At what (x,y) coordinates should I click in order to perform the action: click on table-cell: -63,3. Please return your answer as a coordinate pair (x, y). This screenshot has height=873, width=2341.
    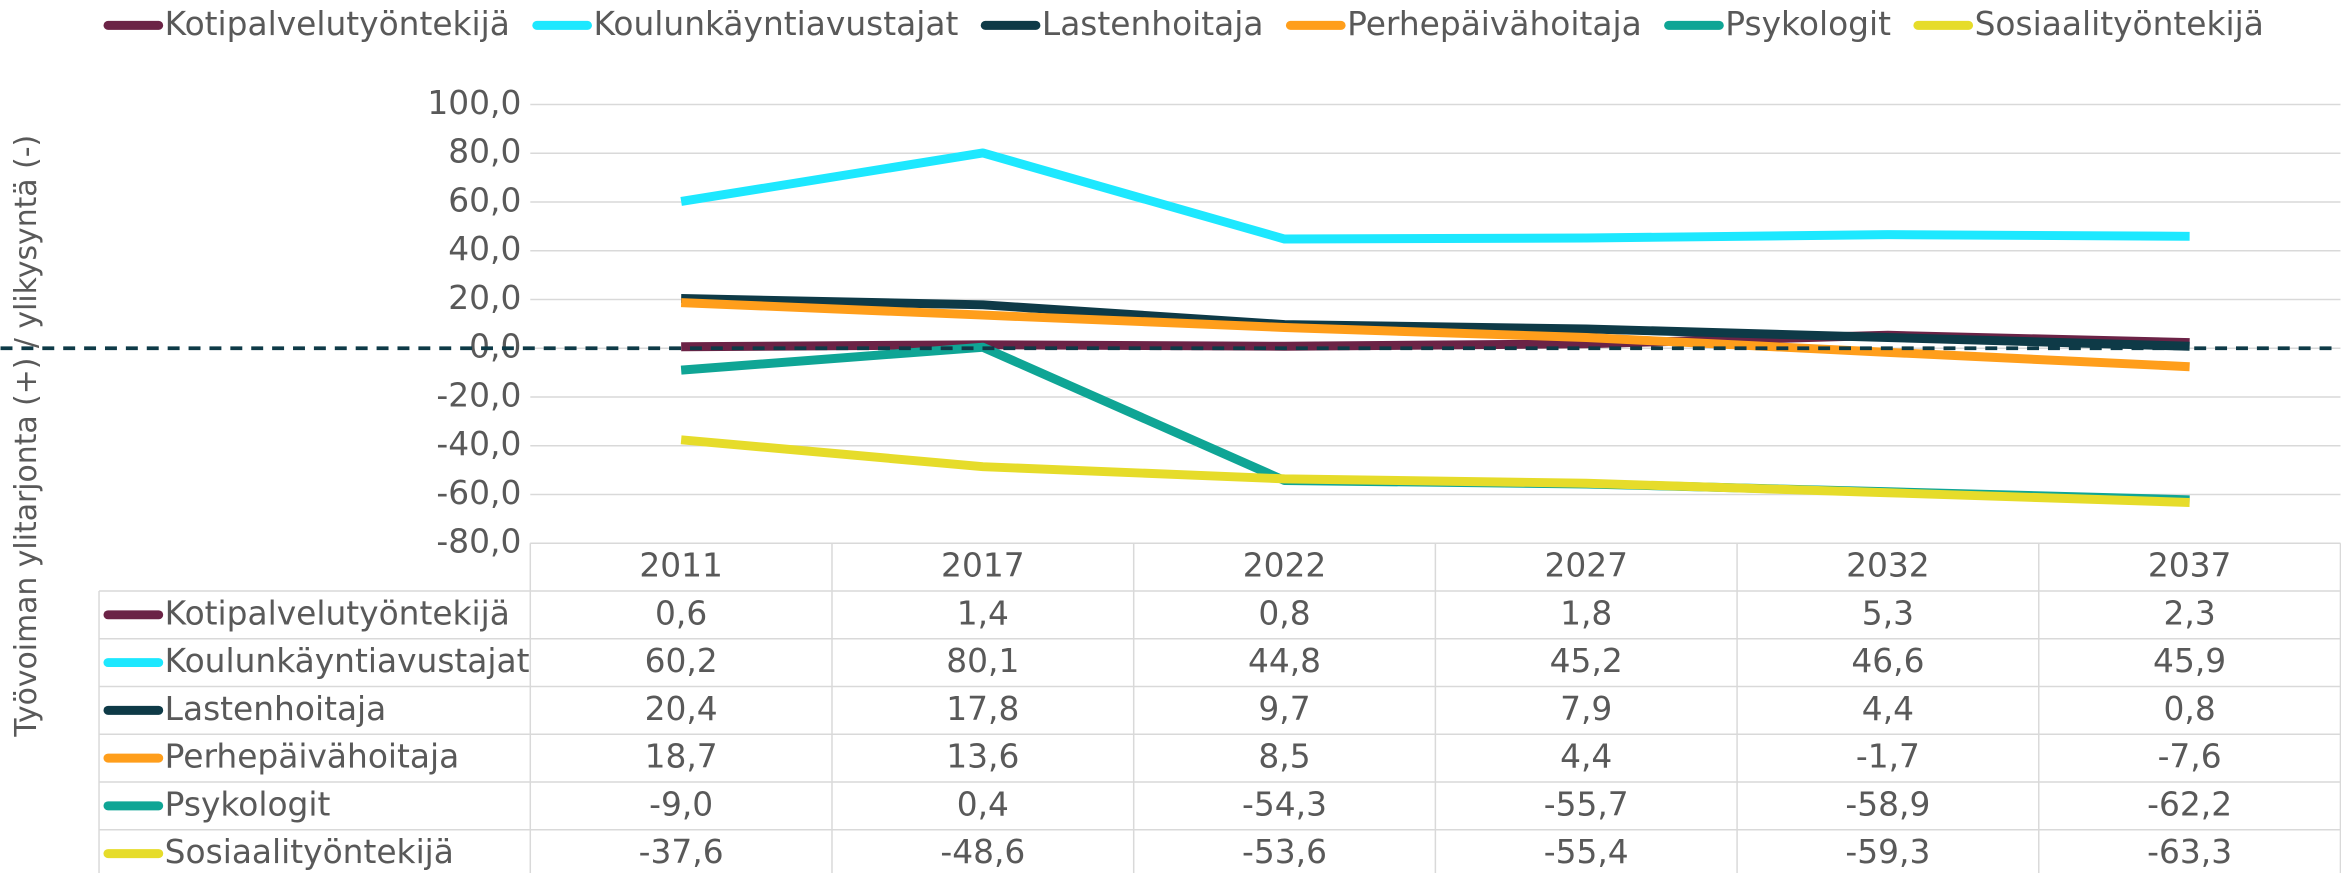
    Looking at the image, I should click on (2189, 852).